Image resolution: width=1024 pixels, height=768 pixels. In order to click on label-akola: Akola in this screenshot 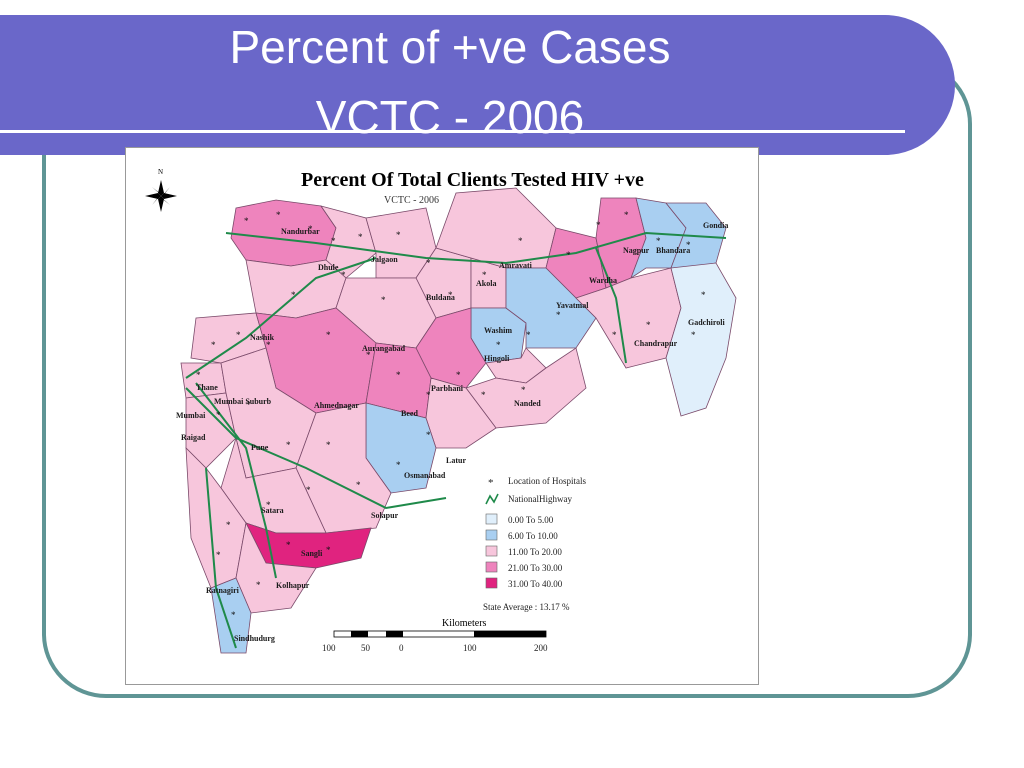, I will do `click(486, 283)`.